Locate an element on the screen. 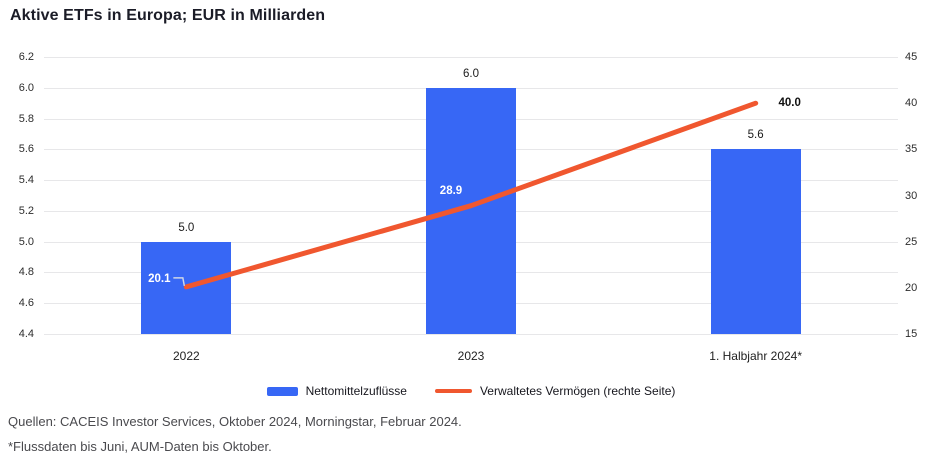 Image resolution: width=940 pixels, height=466 pixels. x-axis-category-label: 2023 is located at coordinates (471, 356).